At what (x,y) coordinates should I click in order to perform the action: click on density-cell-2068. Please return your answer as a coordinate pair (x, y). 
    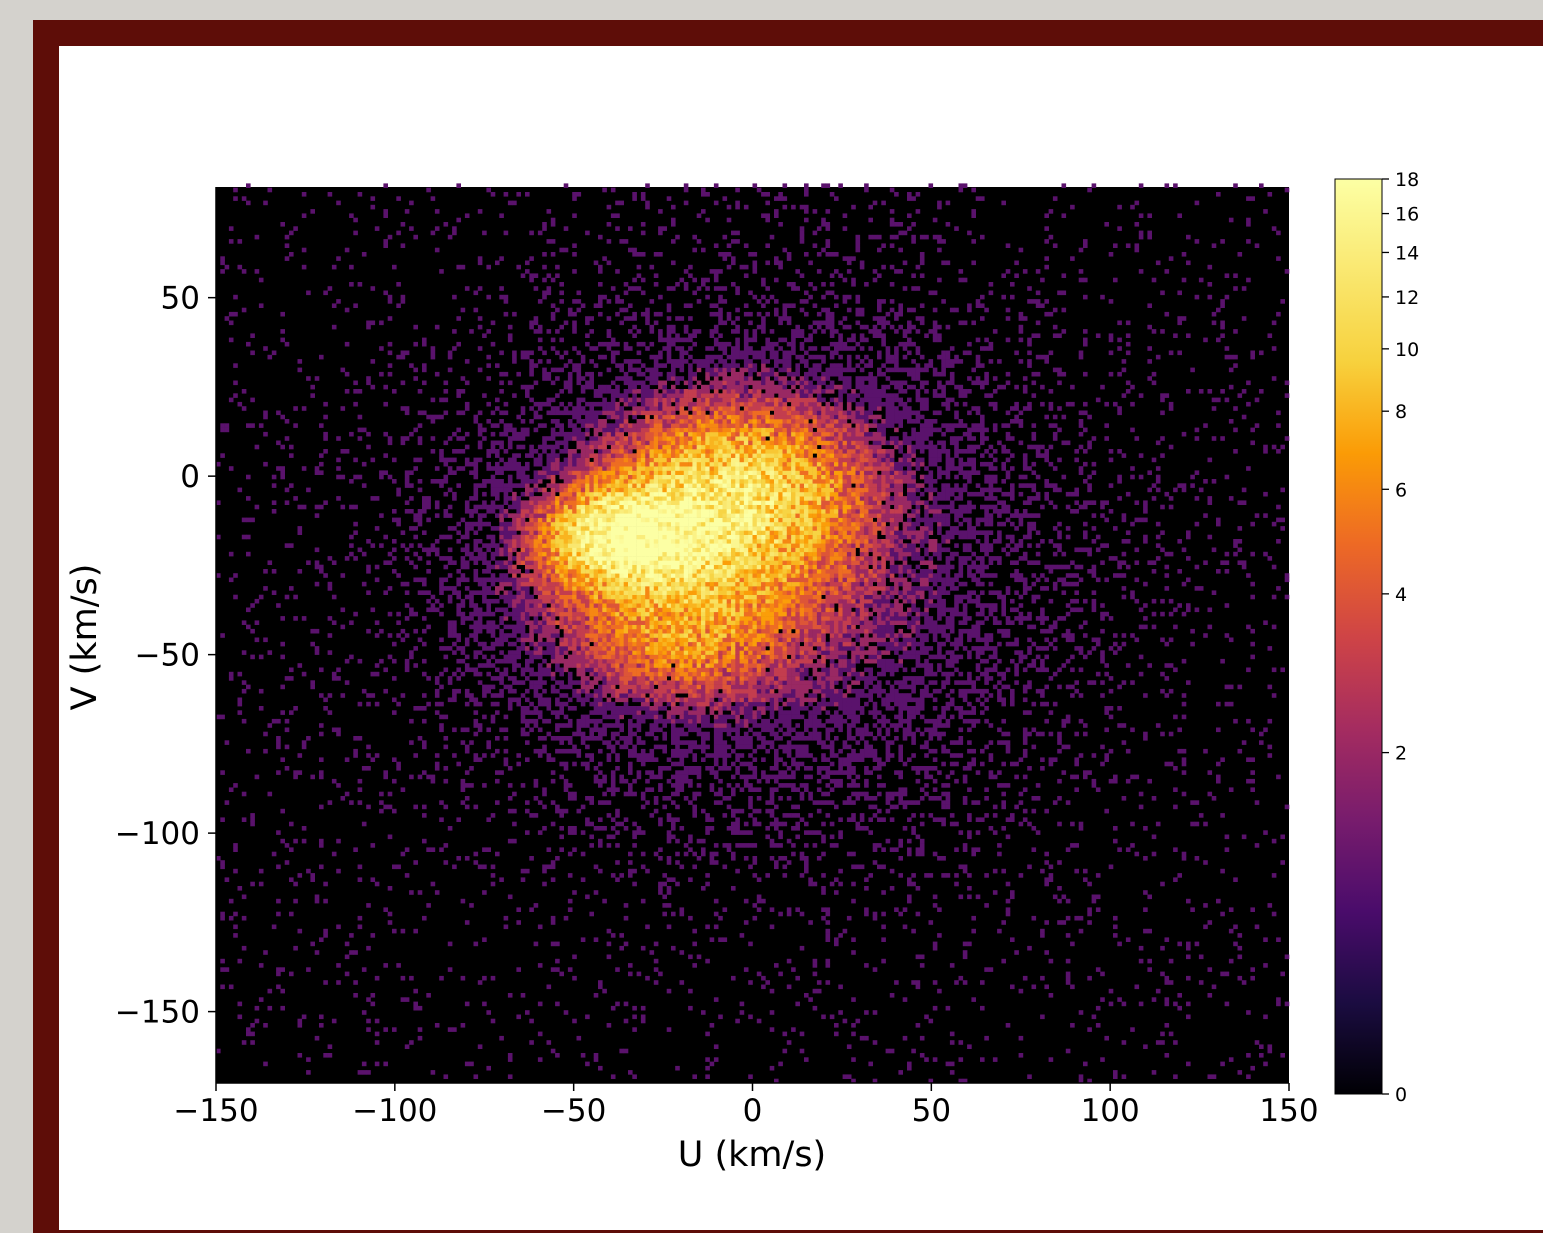
    Looking at the image, I should click on (544, 571).